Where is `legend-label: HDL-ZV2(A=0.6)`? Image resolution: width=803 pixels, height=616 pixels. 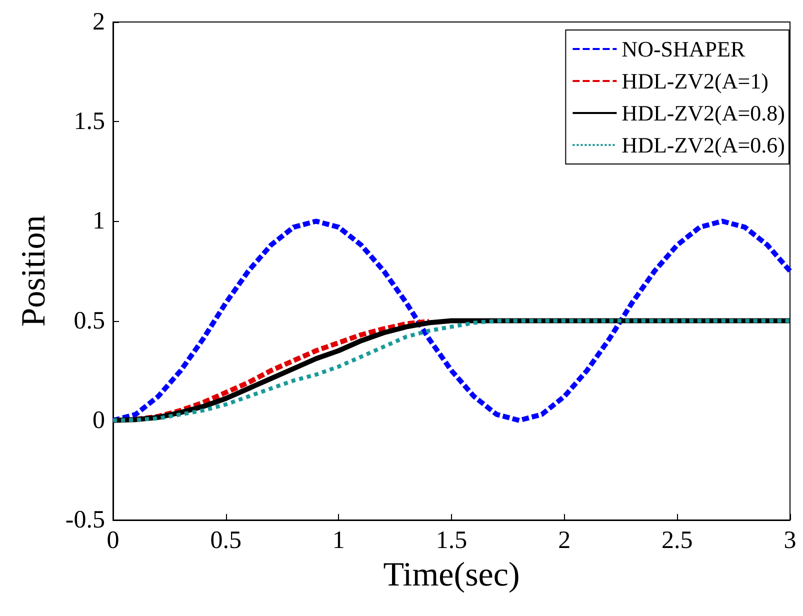
legend-label: HDL-ZV2(A=0.6) is located at coordinates (704, 145).